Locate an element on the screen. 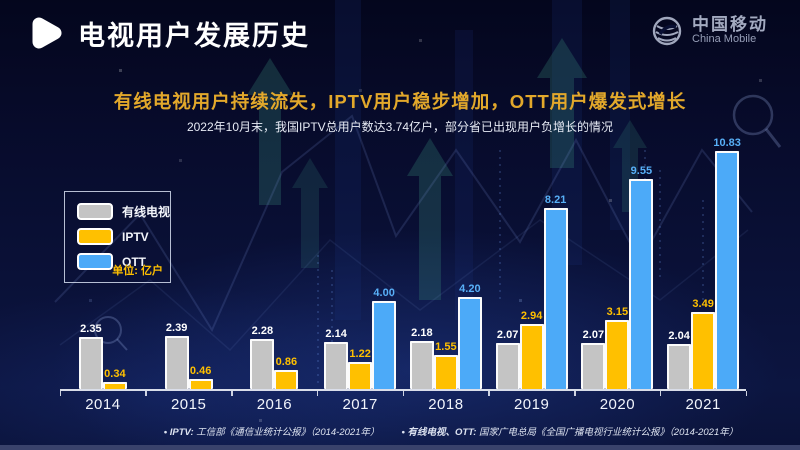 This screenshot has height=450, width=800. bar-有线电视-2019 is located at coordinates (507, 366).